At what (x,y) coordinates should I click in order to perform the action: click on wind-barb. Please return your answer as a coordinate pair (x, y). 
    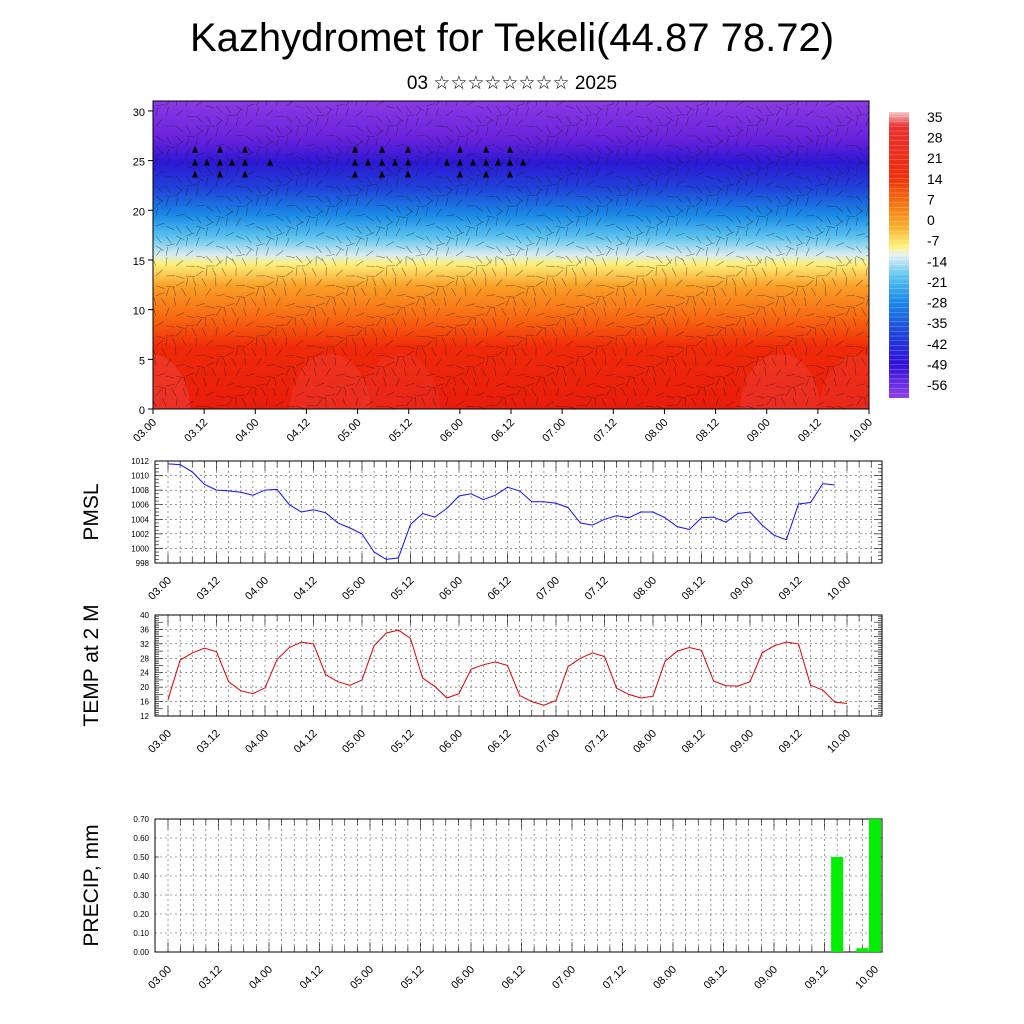
    Looking at the image, I should click on (220, 162).